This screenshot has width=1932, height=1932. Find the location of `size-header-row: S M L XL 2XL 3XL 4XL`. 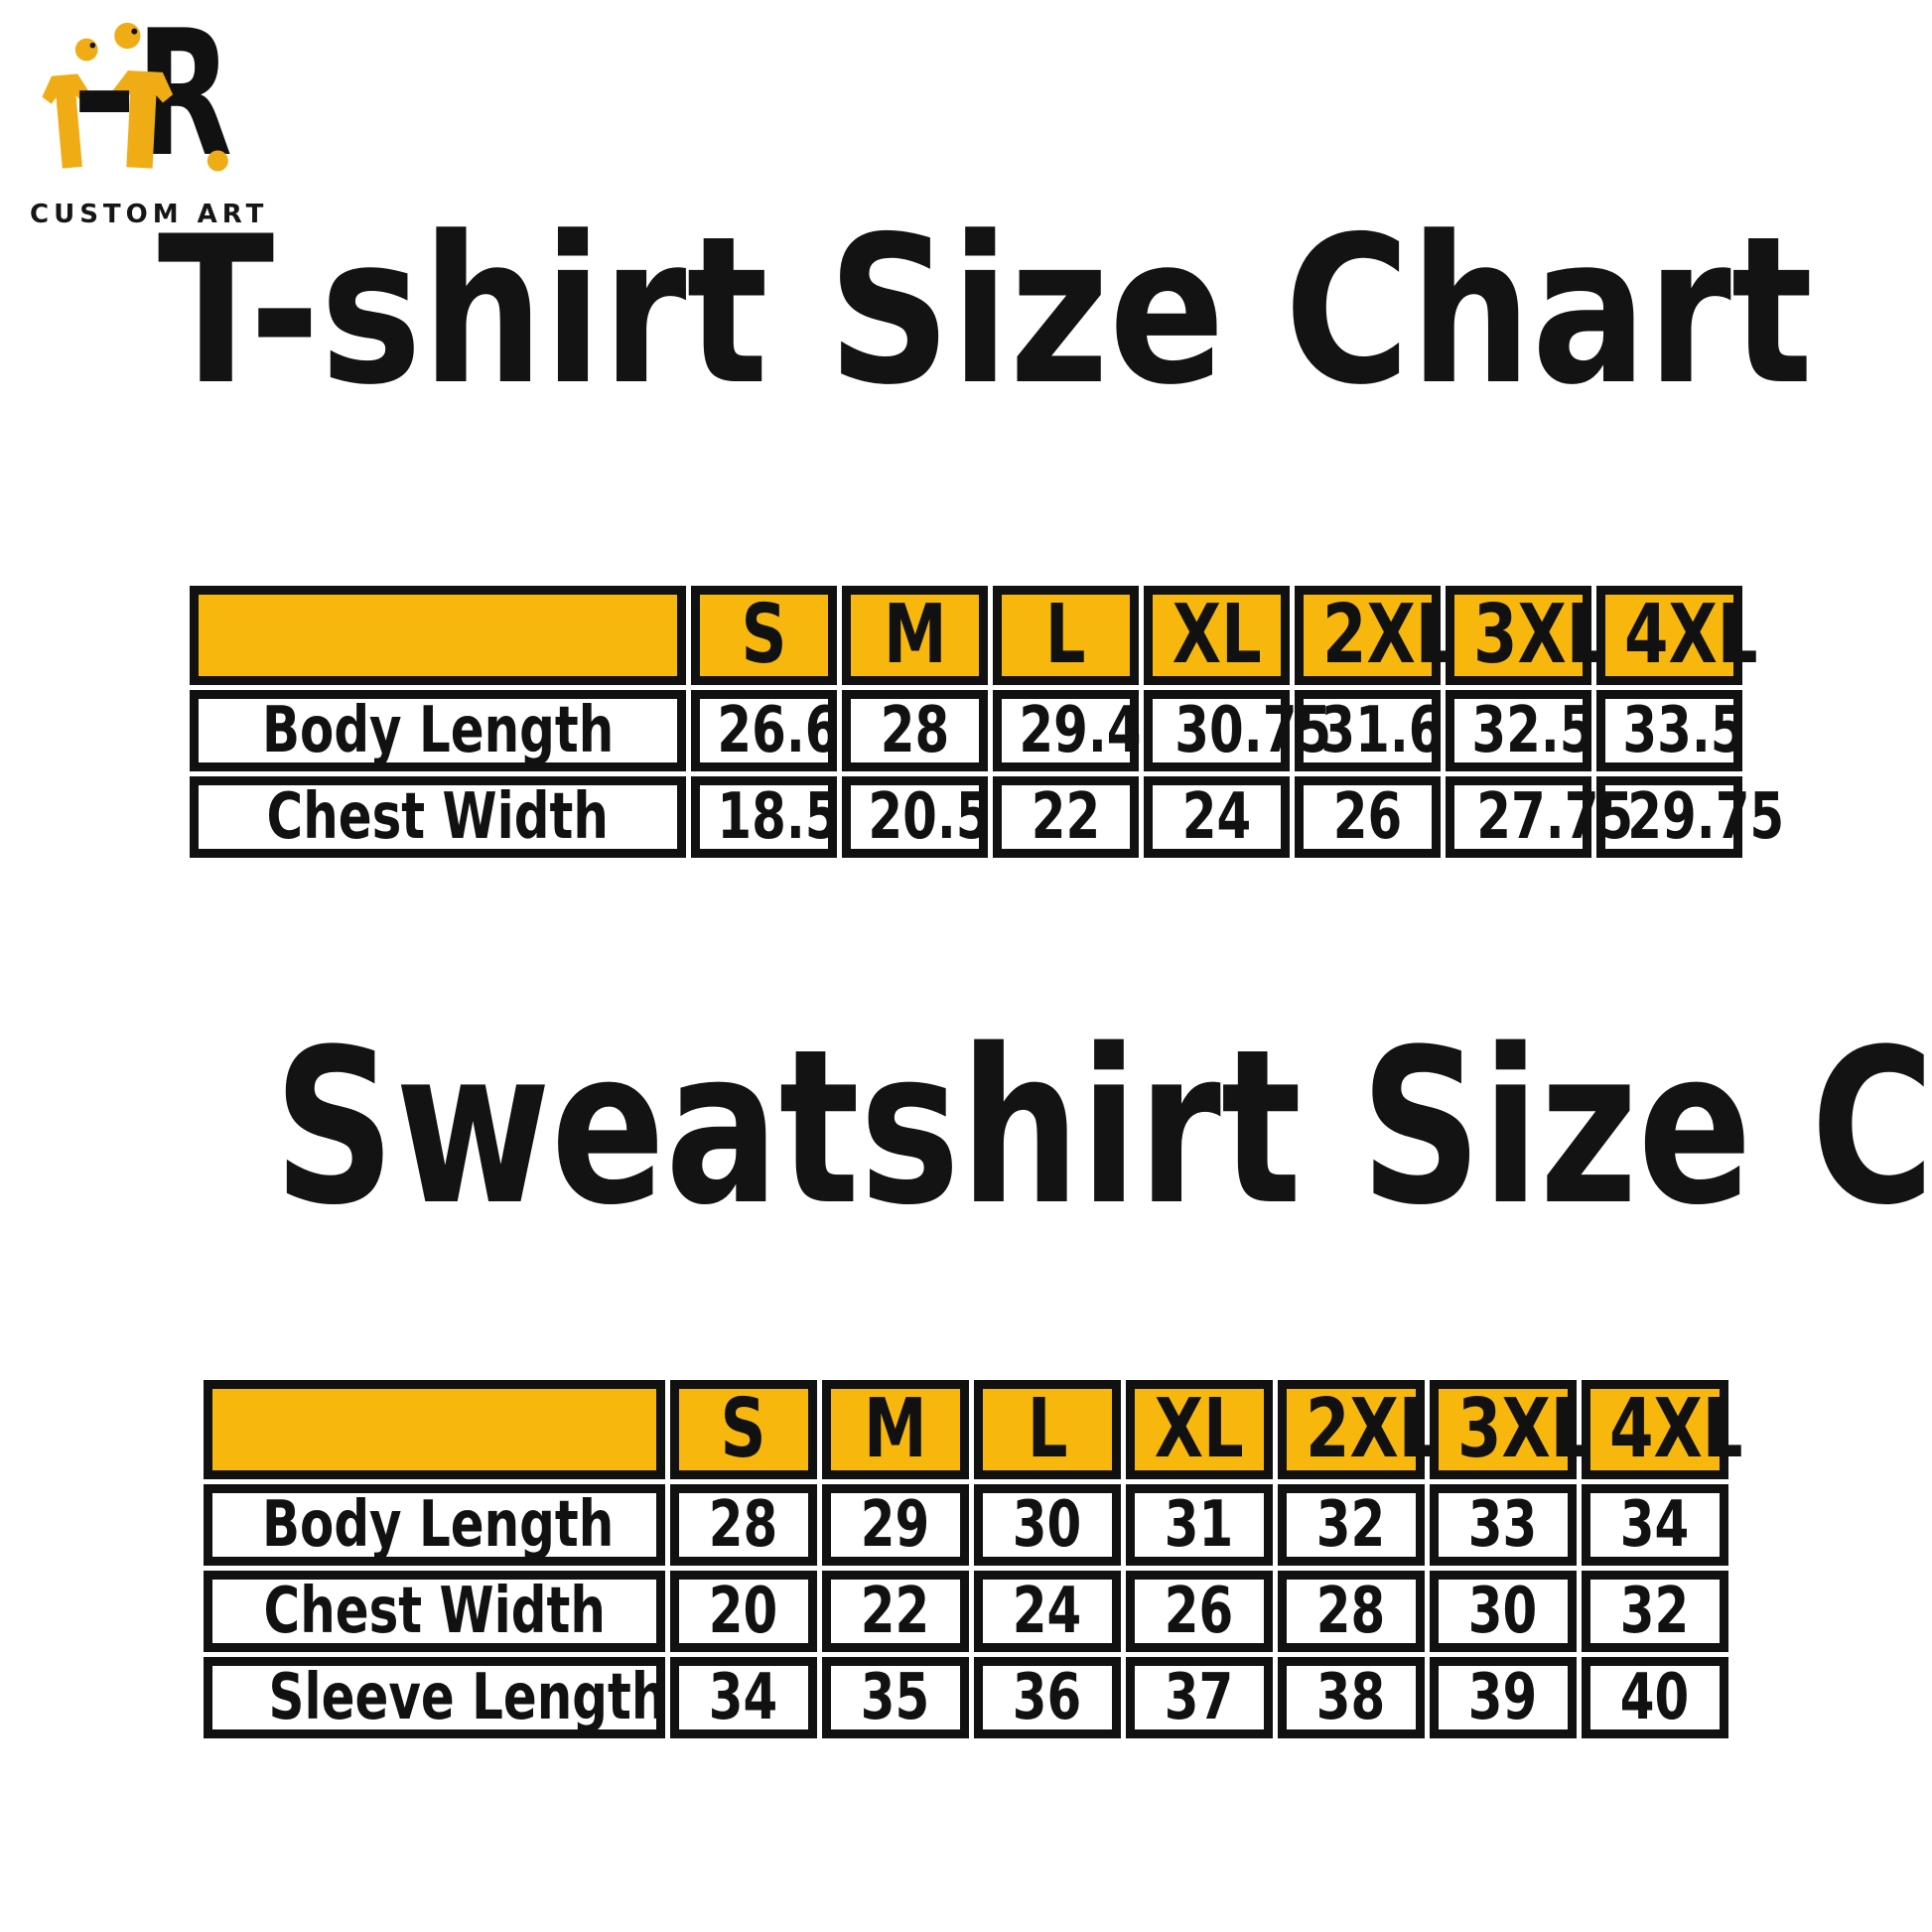

size-header-row: S M L XL 2XL 3XL 4XL is located at coordinates (974, 1430).